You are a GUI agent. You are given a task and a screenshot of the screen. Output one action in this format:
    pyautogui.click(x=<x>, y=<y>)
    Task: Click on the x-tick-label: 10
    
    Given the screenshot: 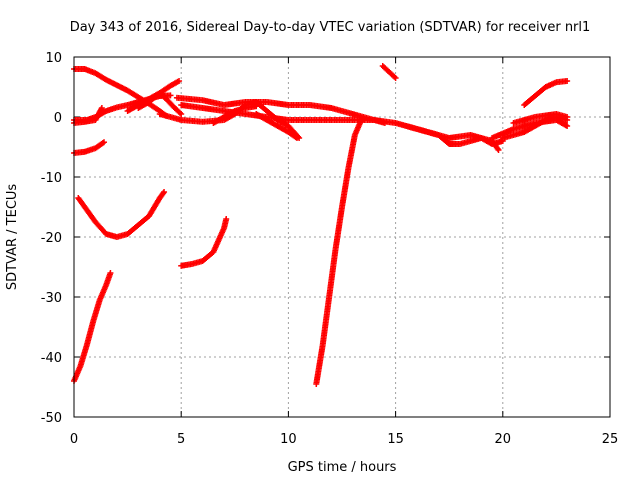 What is the action you would take?
    pyautogui.click(x=288, y=439)
    